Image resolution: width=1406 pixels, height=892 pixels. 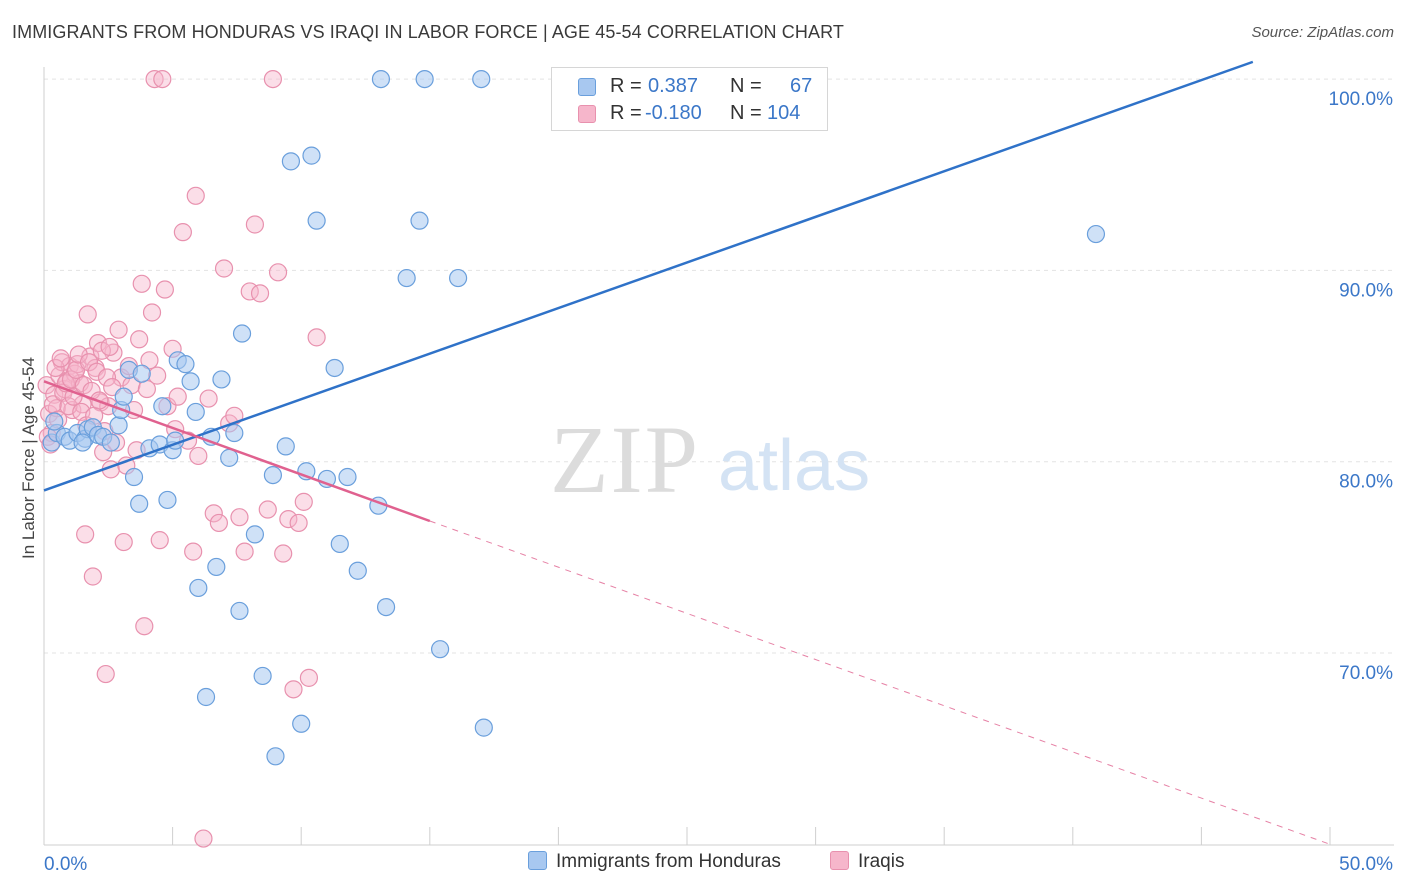 I want to click on legend-n-label: N =, so click(x=746, y=113).